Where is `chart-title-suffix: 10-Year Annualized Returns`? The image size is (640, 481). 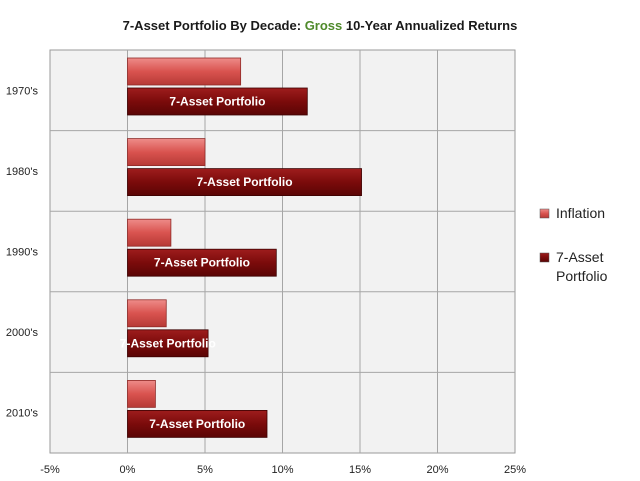 chart-title-suffix: 10-Year Annualized Returns is located at coordinates (431, 25).